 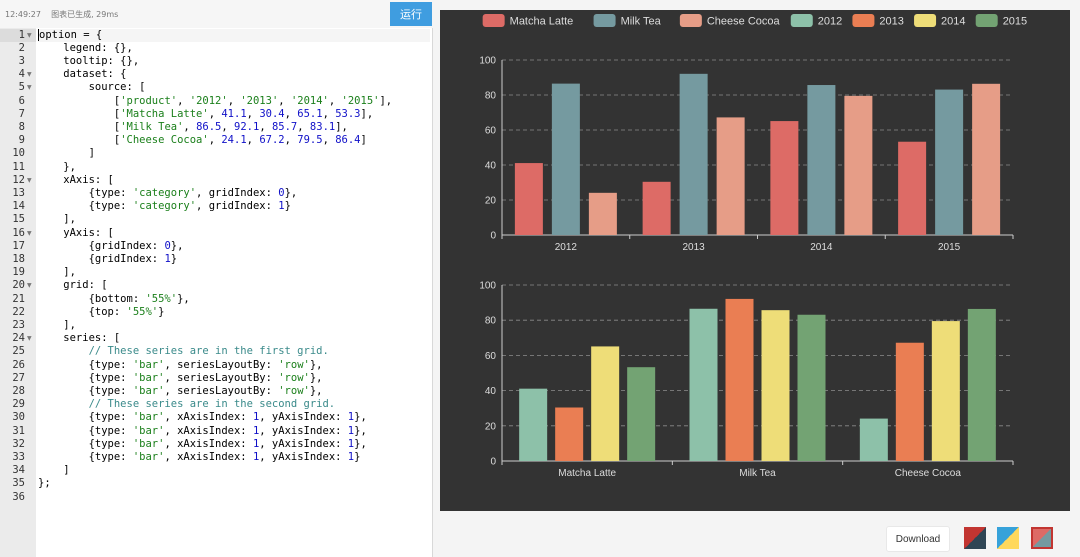 What do you see at coordinates (167, 245) in the screenshot?
I see `number-token: 0` at bounding box center [167, 245].